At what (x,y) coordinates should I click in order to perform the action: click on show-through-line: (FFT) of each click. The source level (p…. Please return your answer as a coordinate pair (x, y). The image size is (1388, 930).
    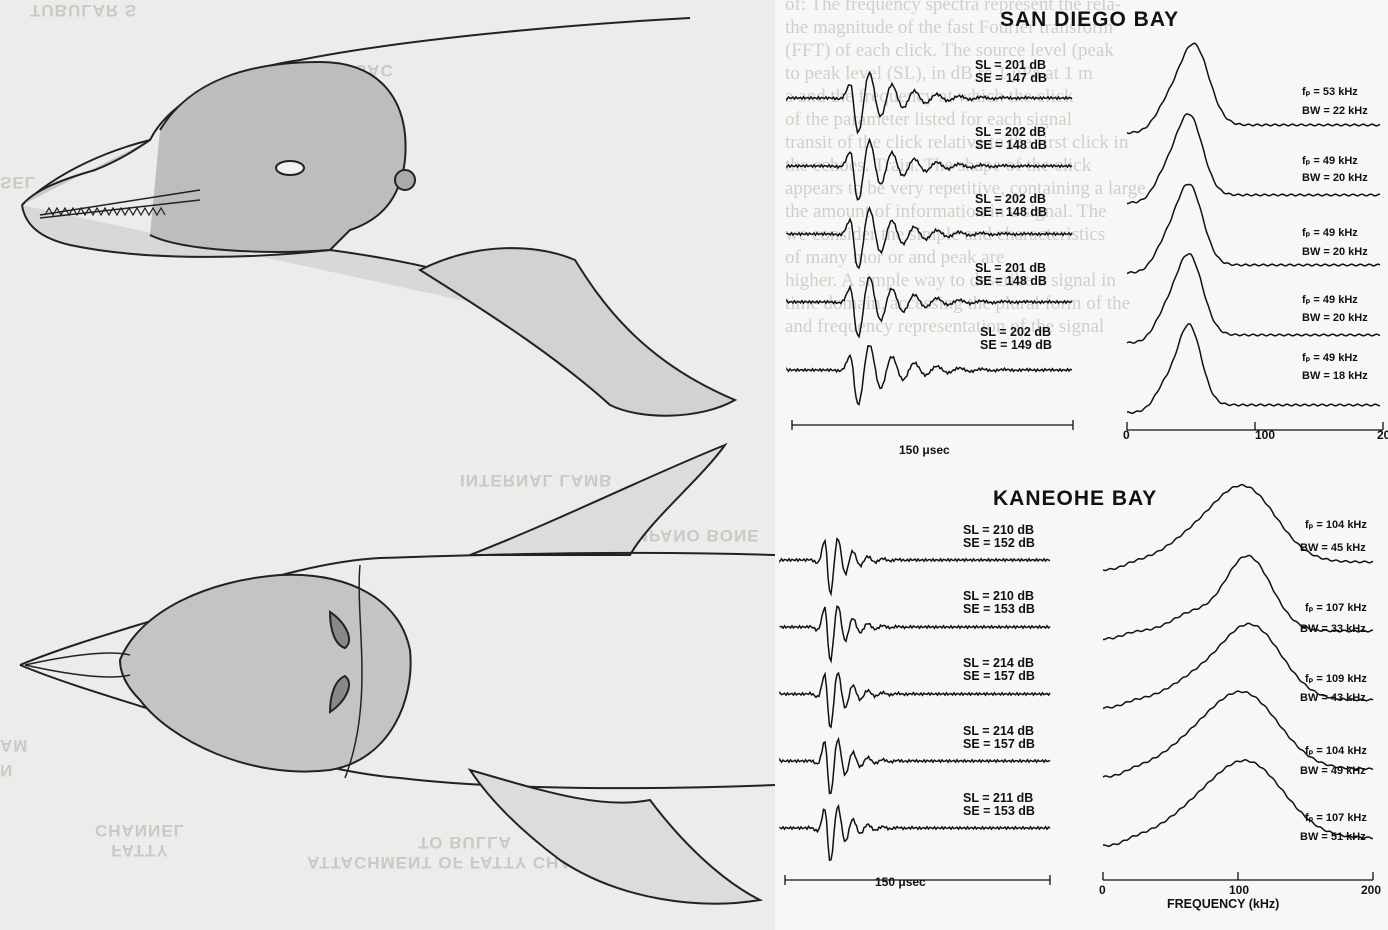
    Looking at the image, I should click on (949, 50).